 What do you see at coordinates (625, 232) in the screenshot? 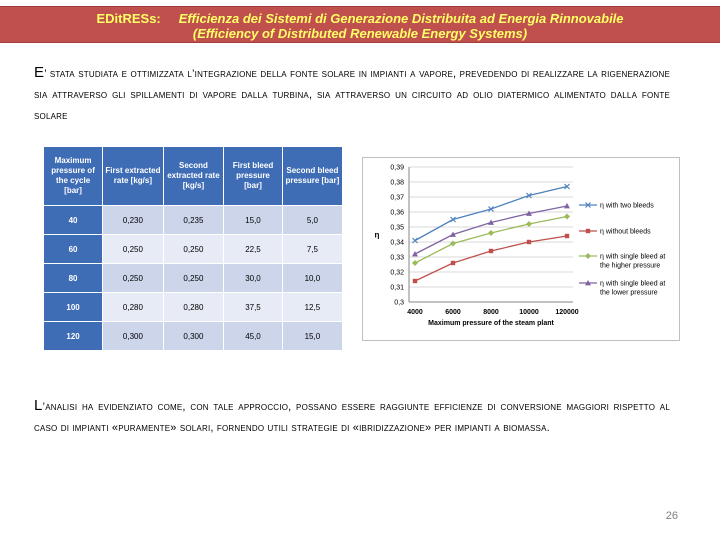
I see `legend-label: η without bleeds` at bounding box center [625, 232].